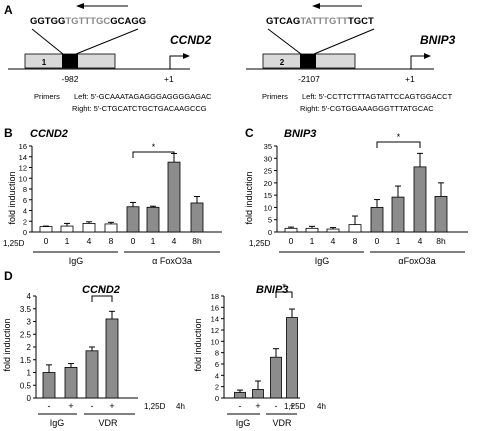 This screenshot has width=480, height=431. What do you see at coordinates (268, 171) in the screenshot?
I see `panel-c-y-tick-label: 25` at bounding box center [268, 171].